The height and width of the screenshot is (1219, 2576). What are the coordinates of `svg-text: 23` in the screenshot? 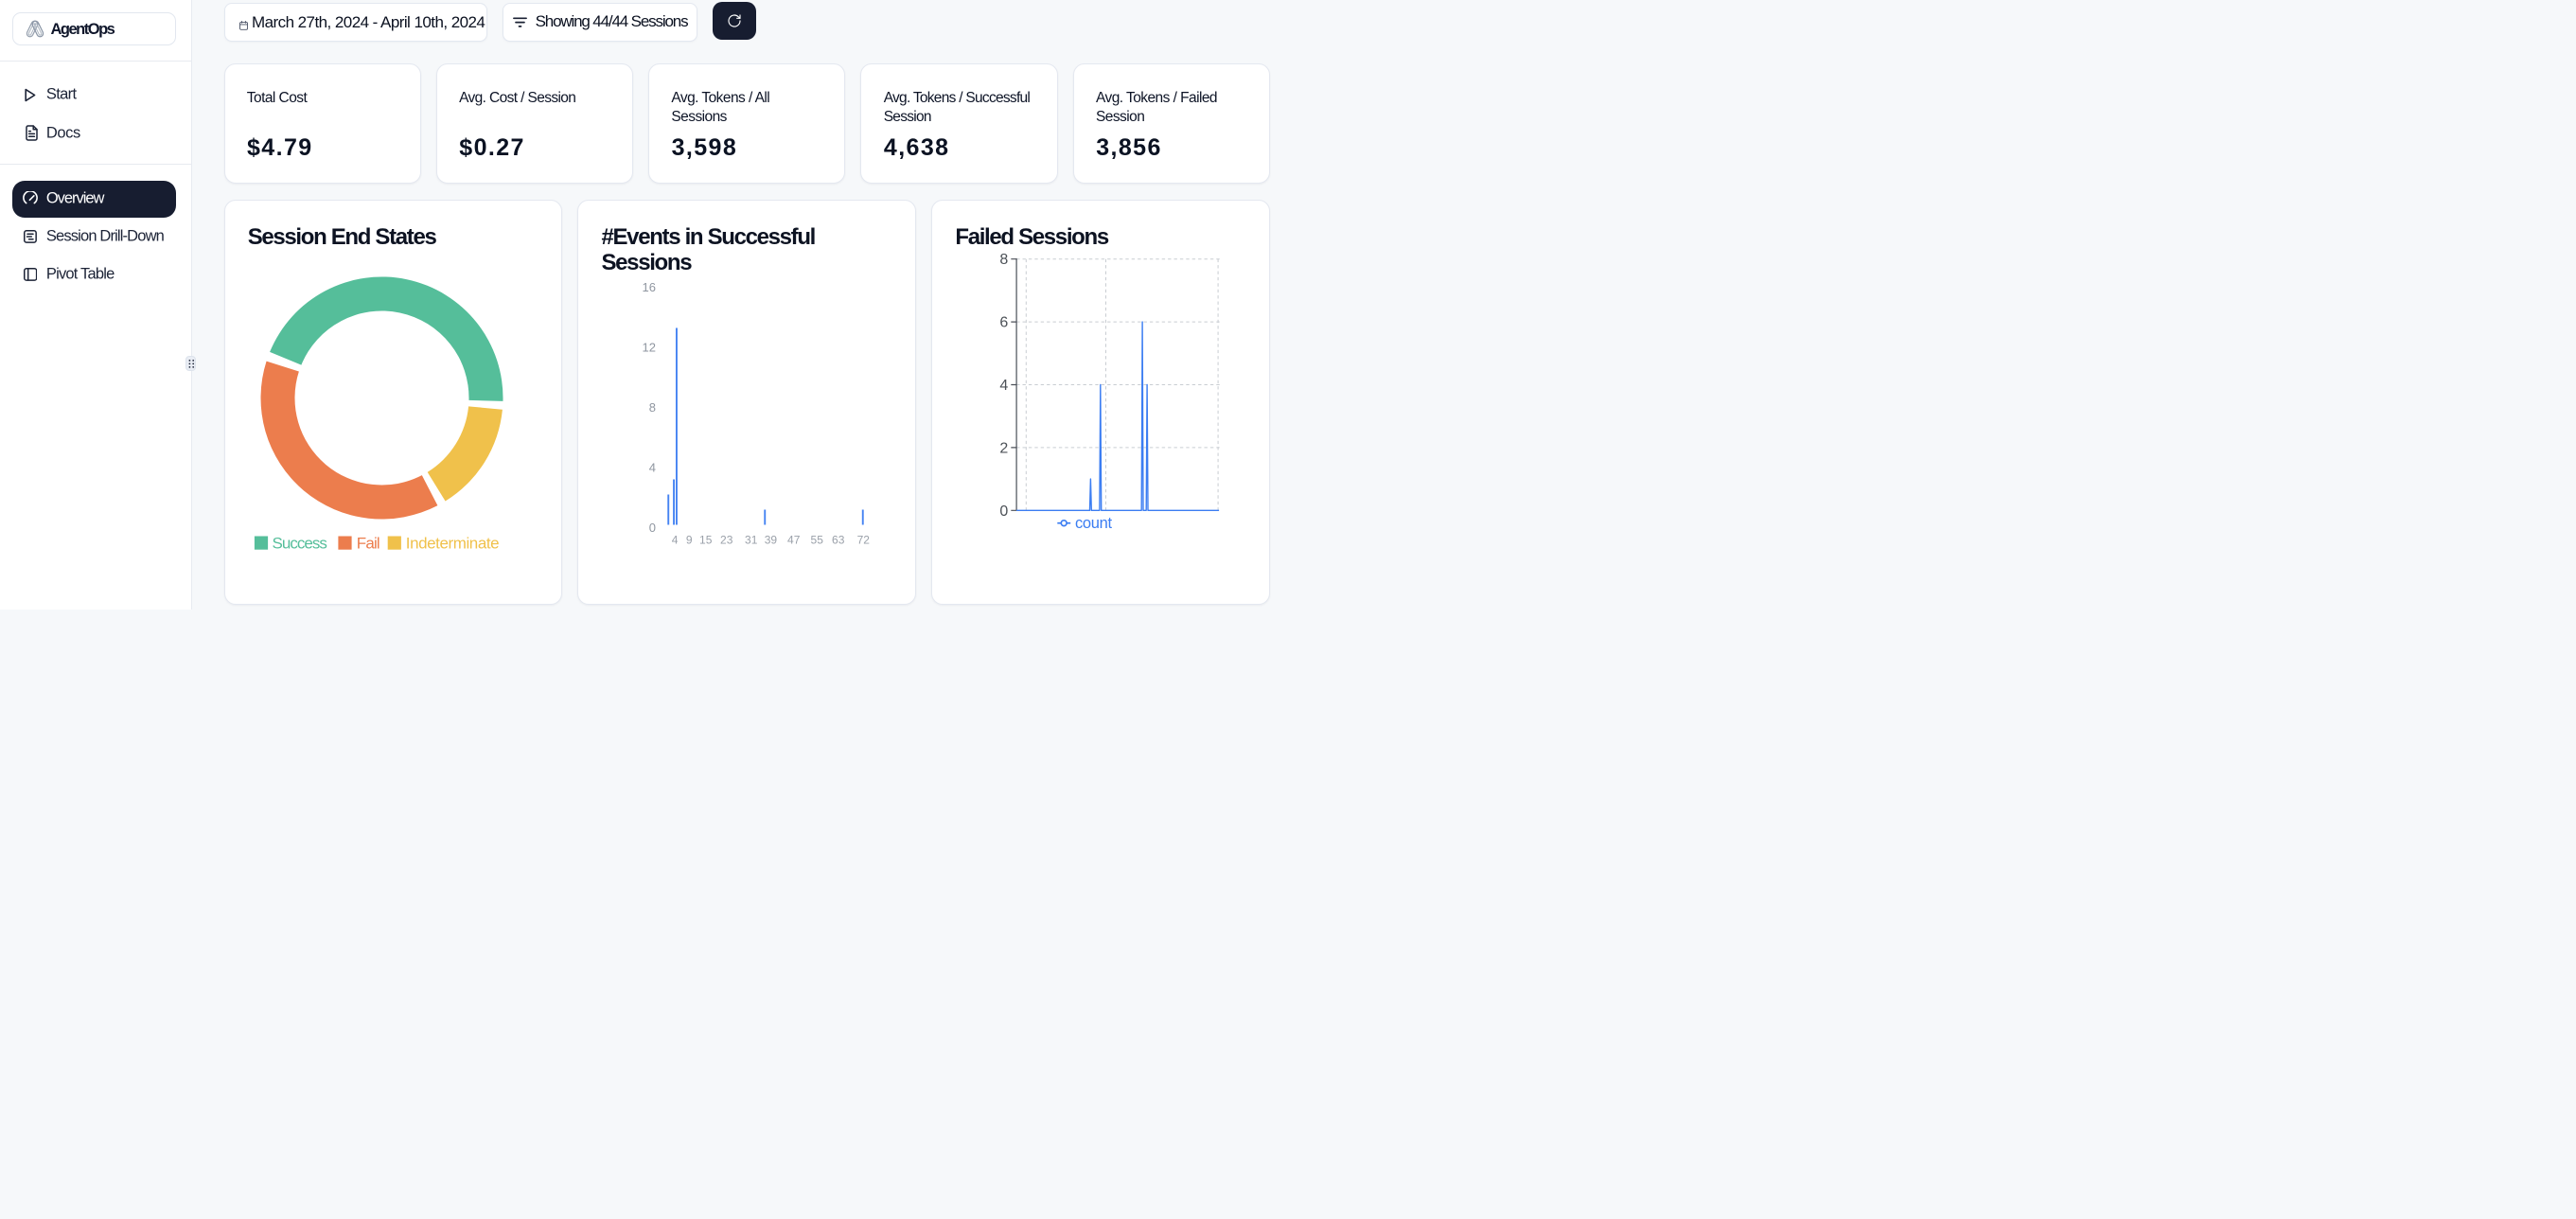 It's located at (726, 539).